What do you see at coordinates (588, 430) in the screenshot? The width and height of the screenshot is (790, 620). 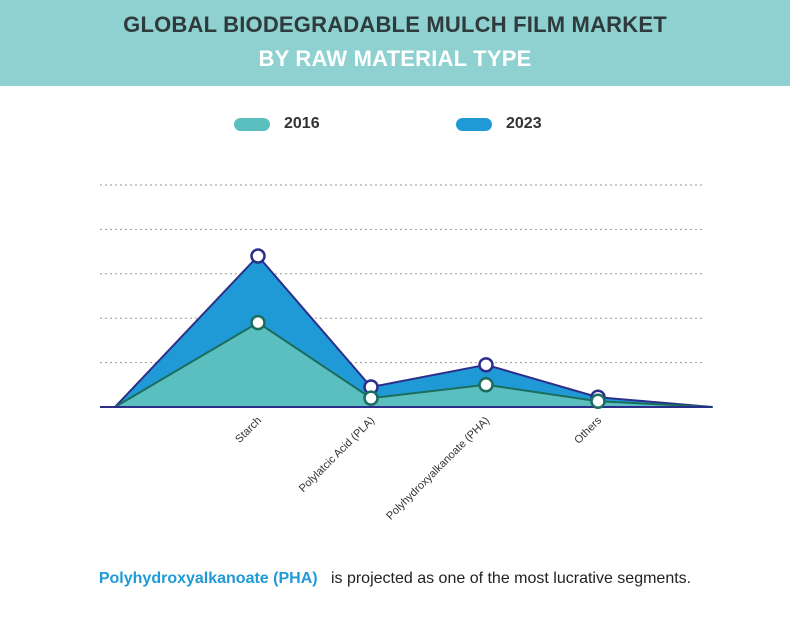 I see `x-tick-label: Others` at bounding box center [588, 430].